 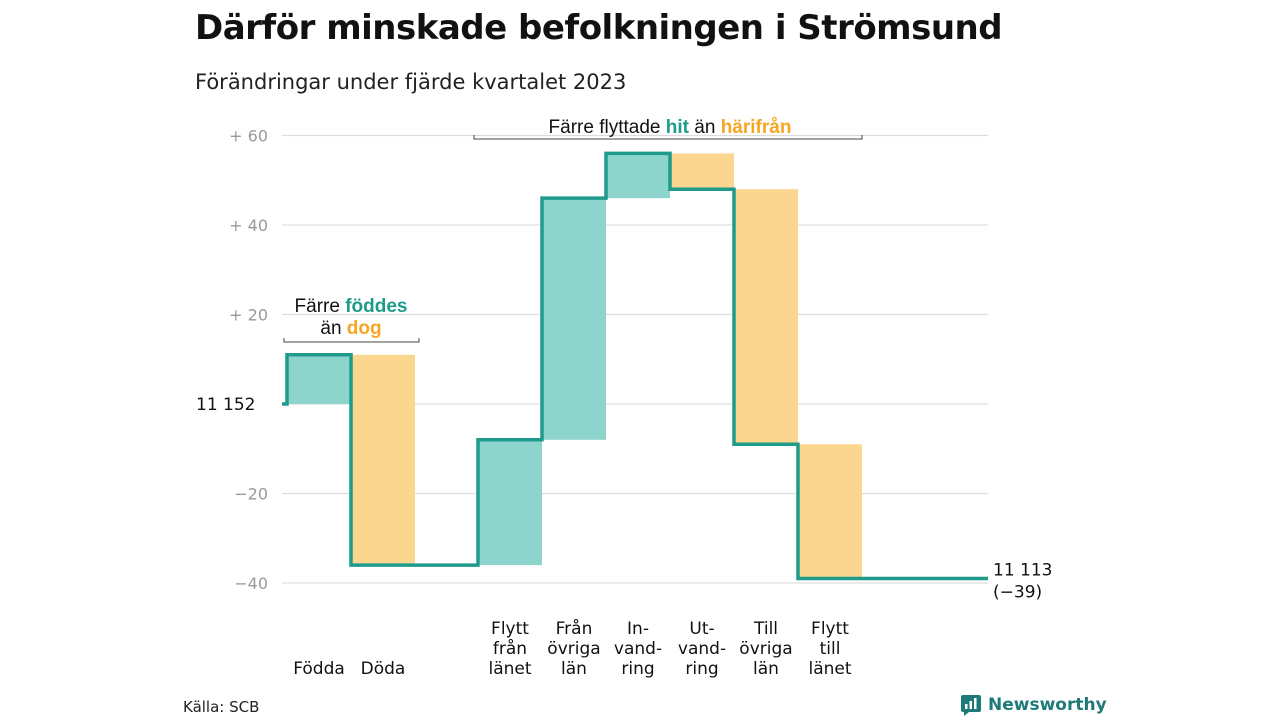 What do you see at coordinates (599, 28) in the screenshot?
I see `chart-title: Därför minskade befolkningen i Strömsund` at bounding box center [599, 28].